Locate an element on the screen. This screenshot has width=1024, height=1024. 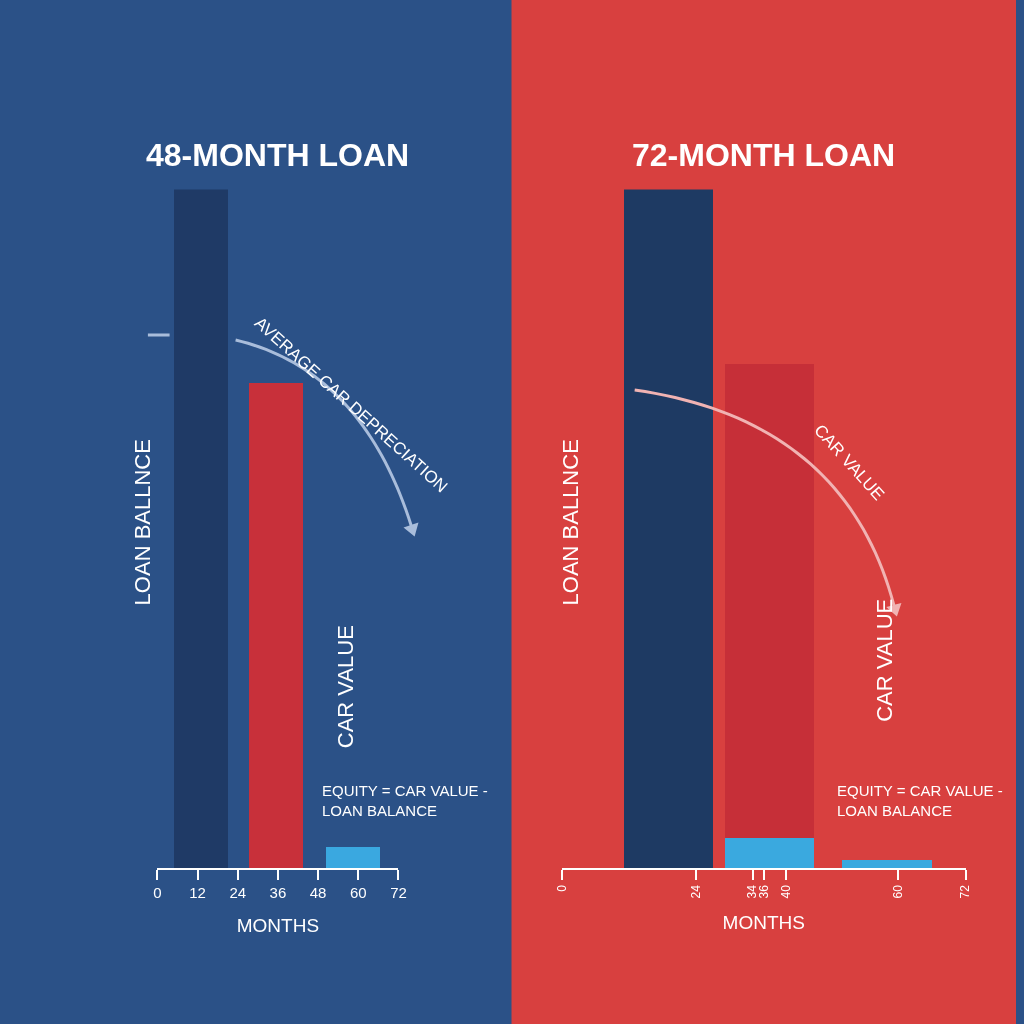
x-tick-label: 40 is located at coordinates (786, 891).